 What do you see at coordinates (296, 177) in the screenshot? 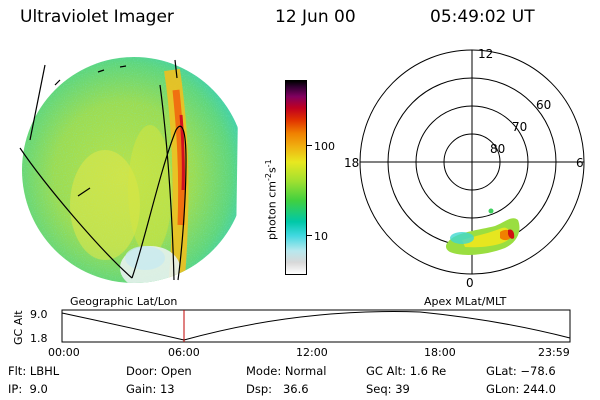
I see `colorbar` at bounding box center [296, 177].